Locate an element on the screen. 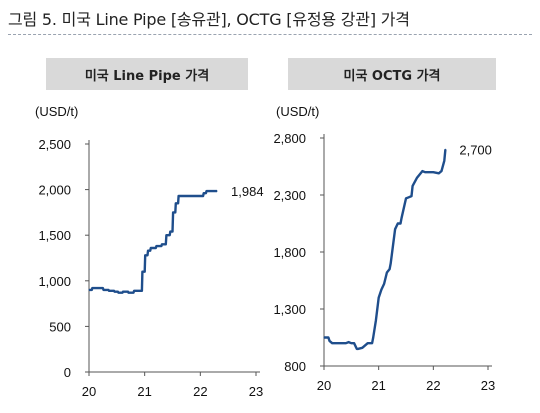  octg-end-value-label: 2,700 is located at coordinates (475, 149).